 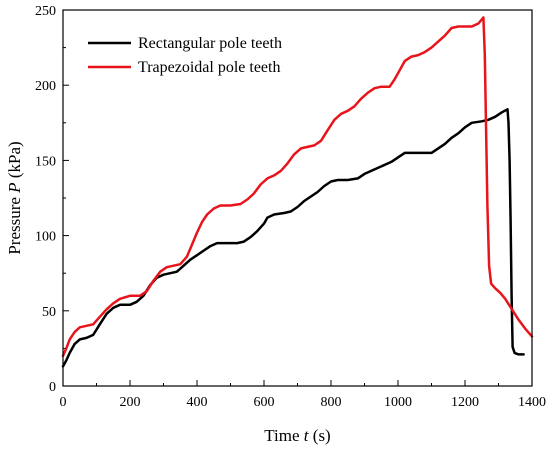 What do you see at coordinates (284, 435) in the screenshot?
I see `x-axis-label-prefix: Time` at bounding box center [284, 435].